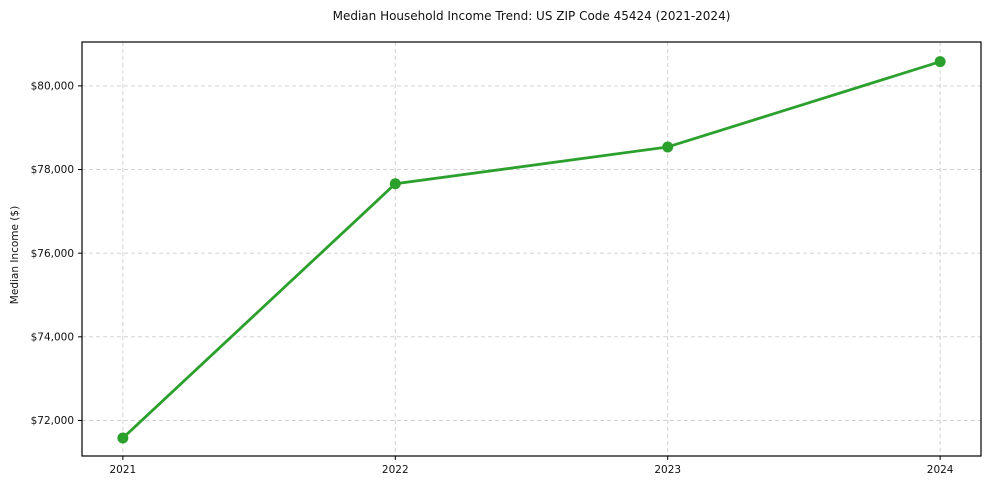  What do you see at coordinates (940, 470) in the screenshot?
I see `x-tick-label: 2024` at bounding box center [940, 470].